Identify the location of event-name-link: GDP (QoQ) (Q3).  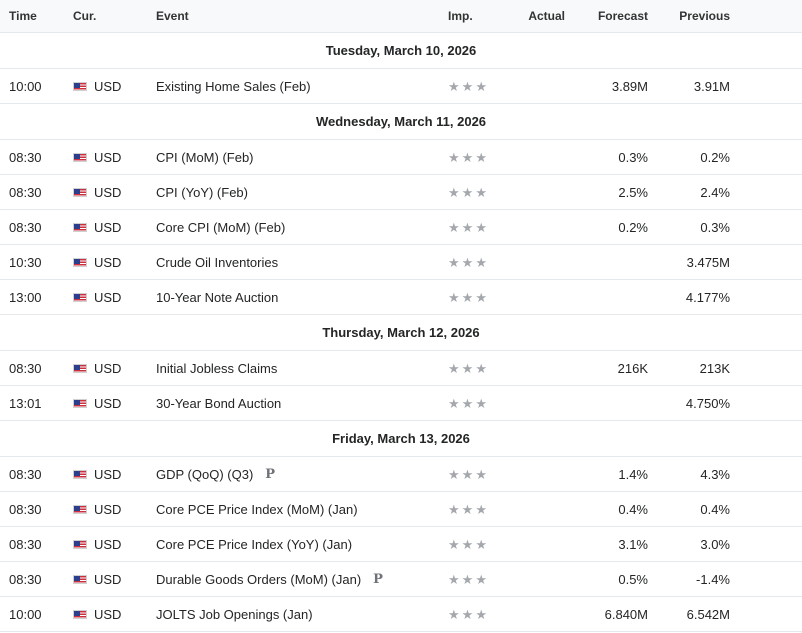
(205, 474).